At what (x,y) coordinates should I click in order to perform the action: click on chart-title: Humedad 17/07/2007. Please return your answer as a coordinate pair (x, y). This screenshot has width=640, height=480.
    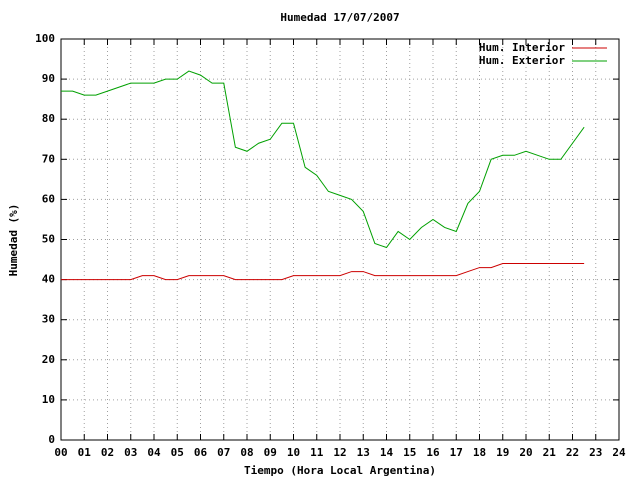
    Looking at the image, I should click on (339, 17).